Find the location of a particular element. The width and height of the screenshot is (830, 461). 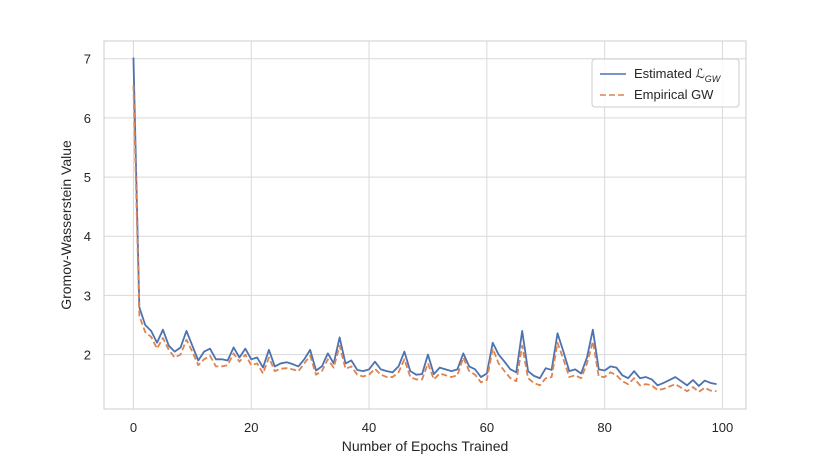

y-tick-label: 5 is located at coordinates (87, 177).